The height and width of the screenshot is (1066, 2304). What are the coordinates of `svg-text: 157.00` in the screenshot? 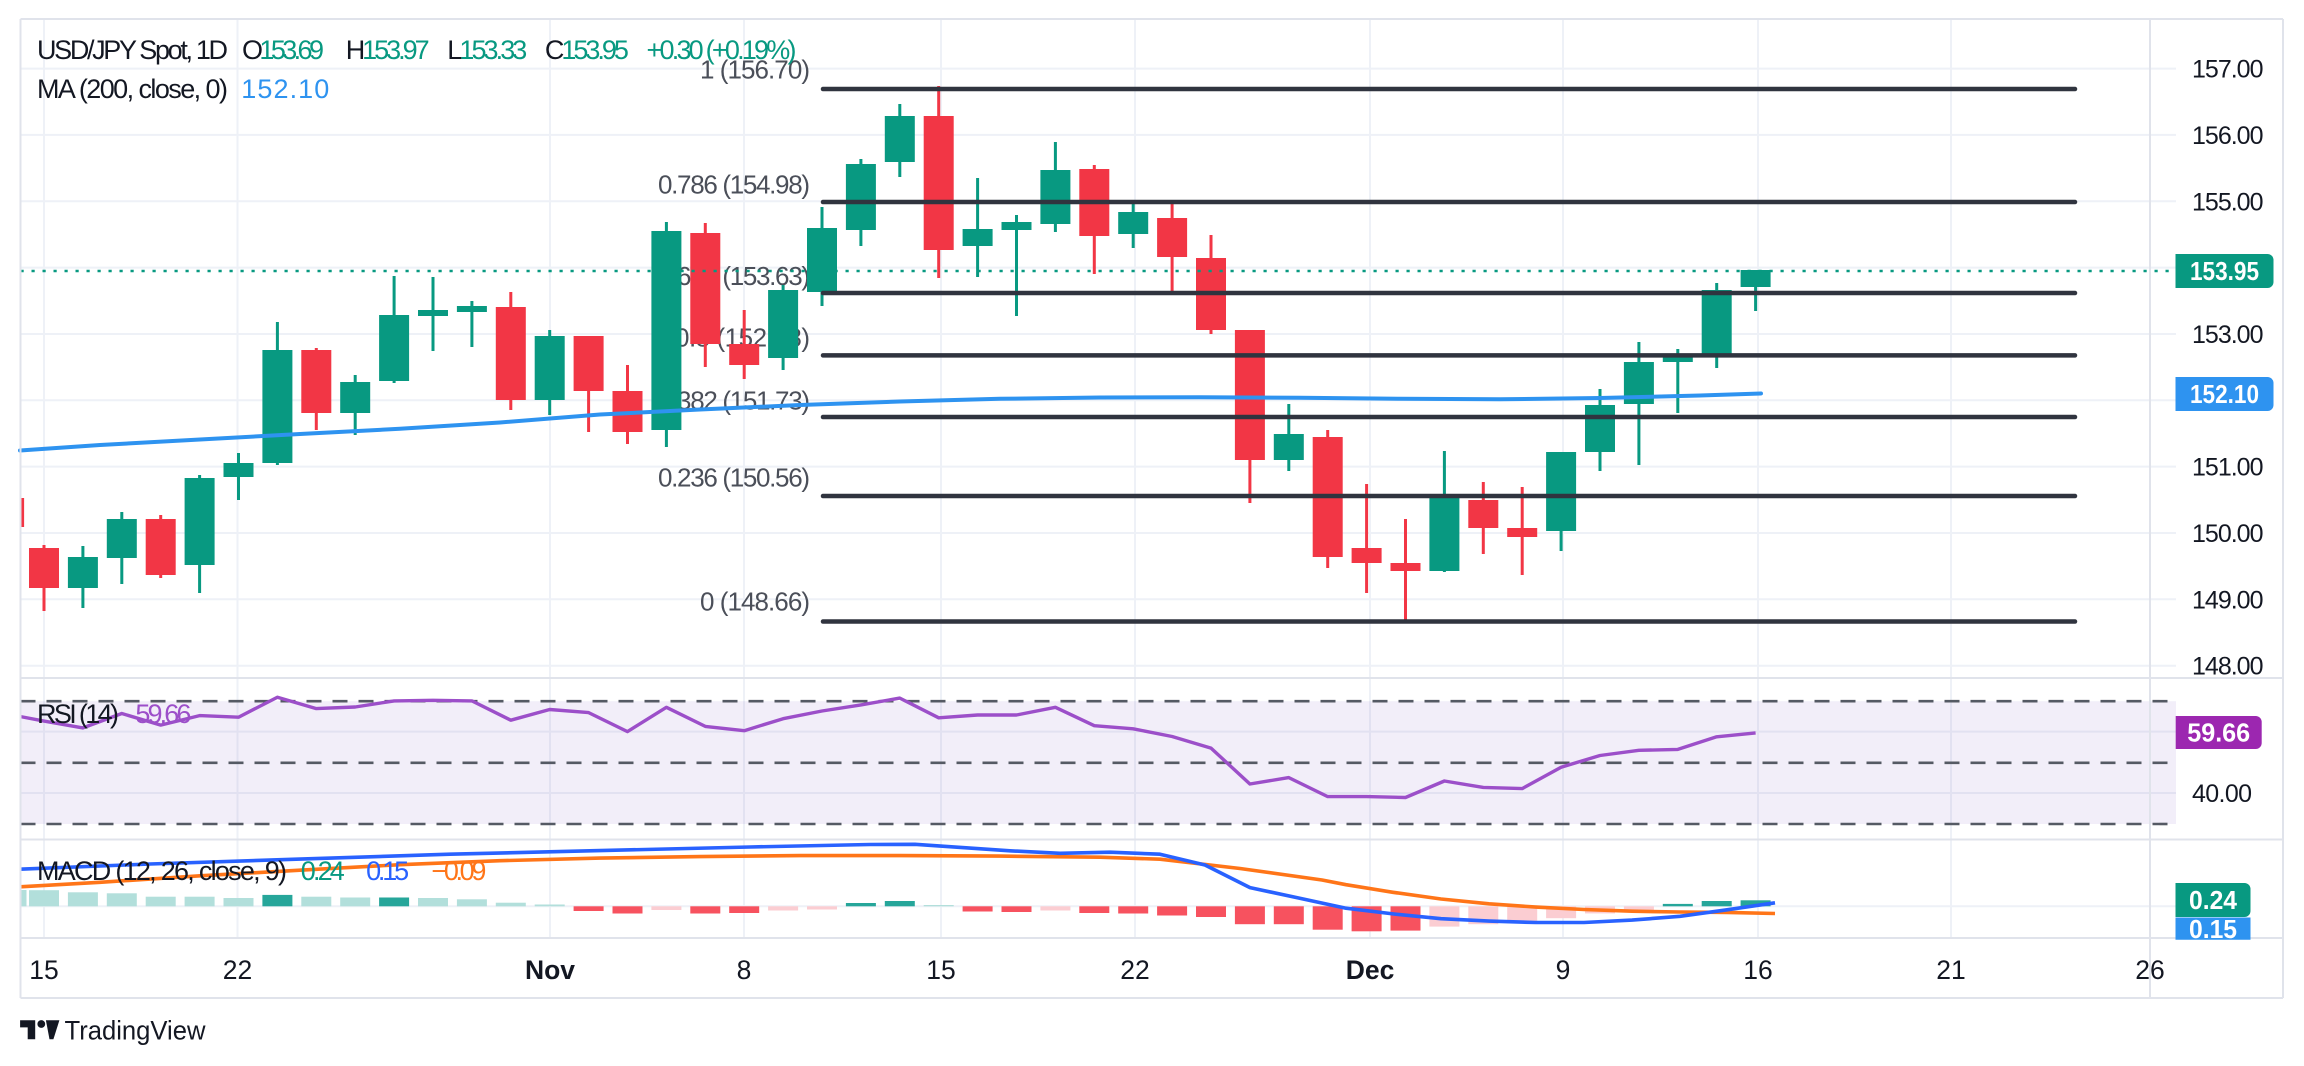 It's located at (2228, 70).